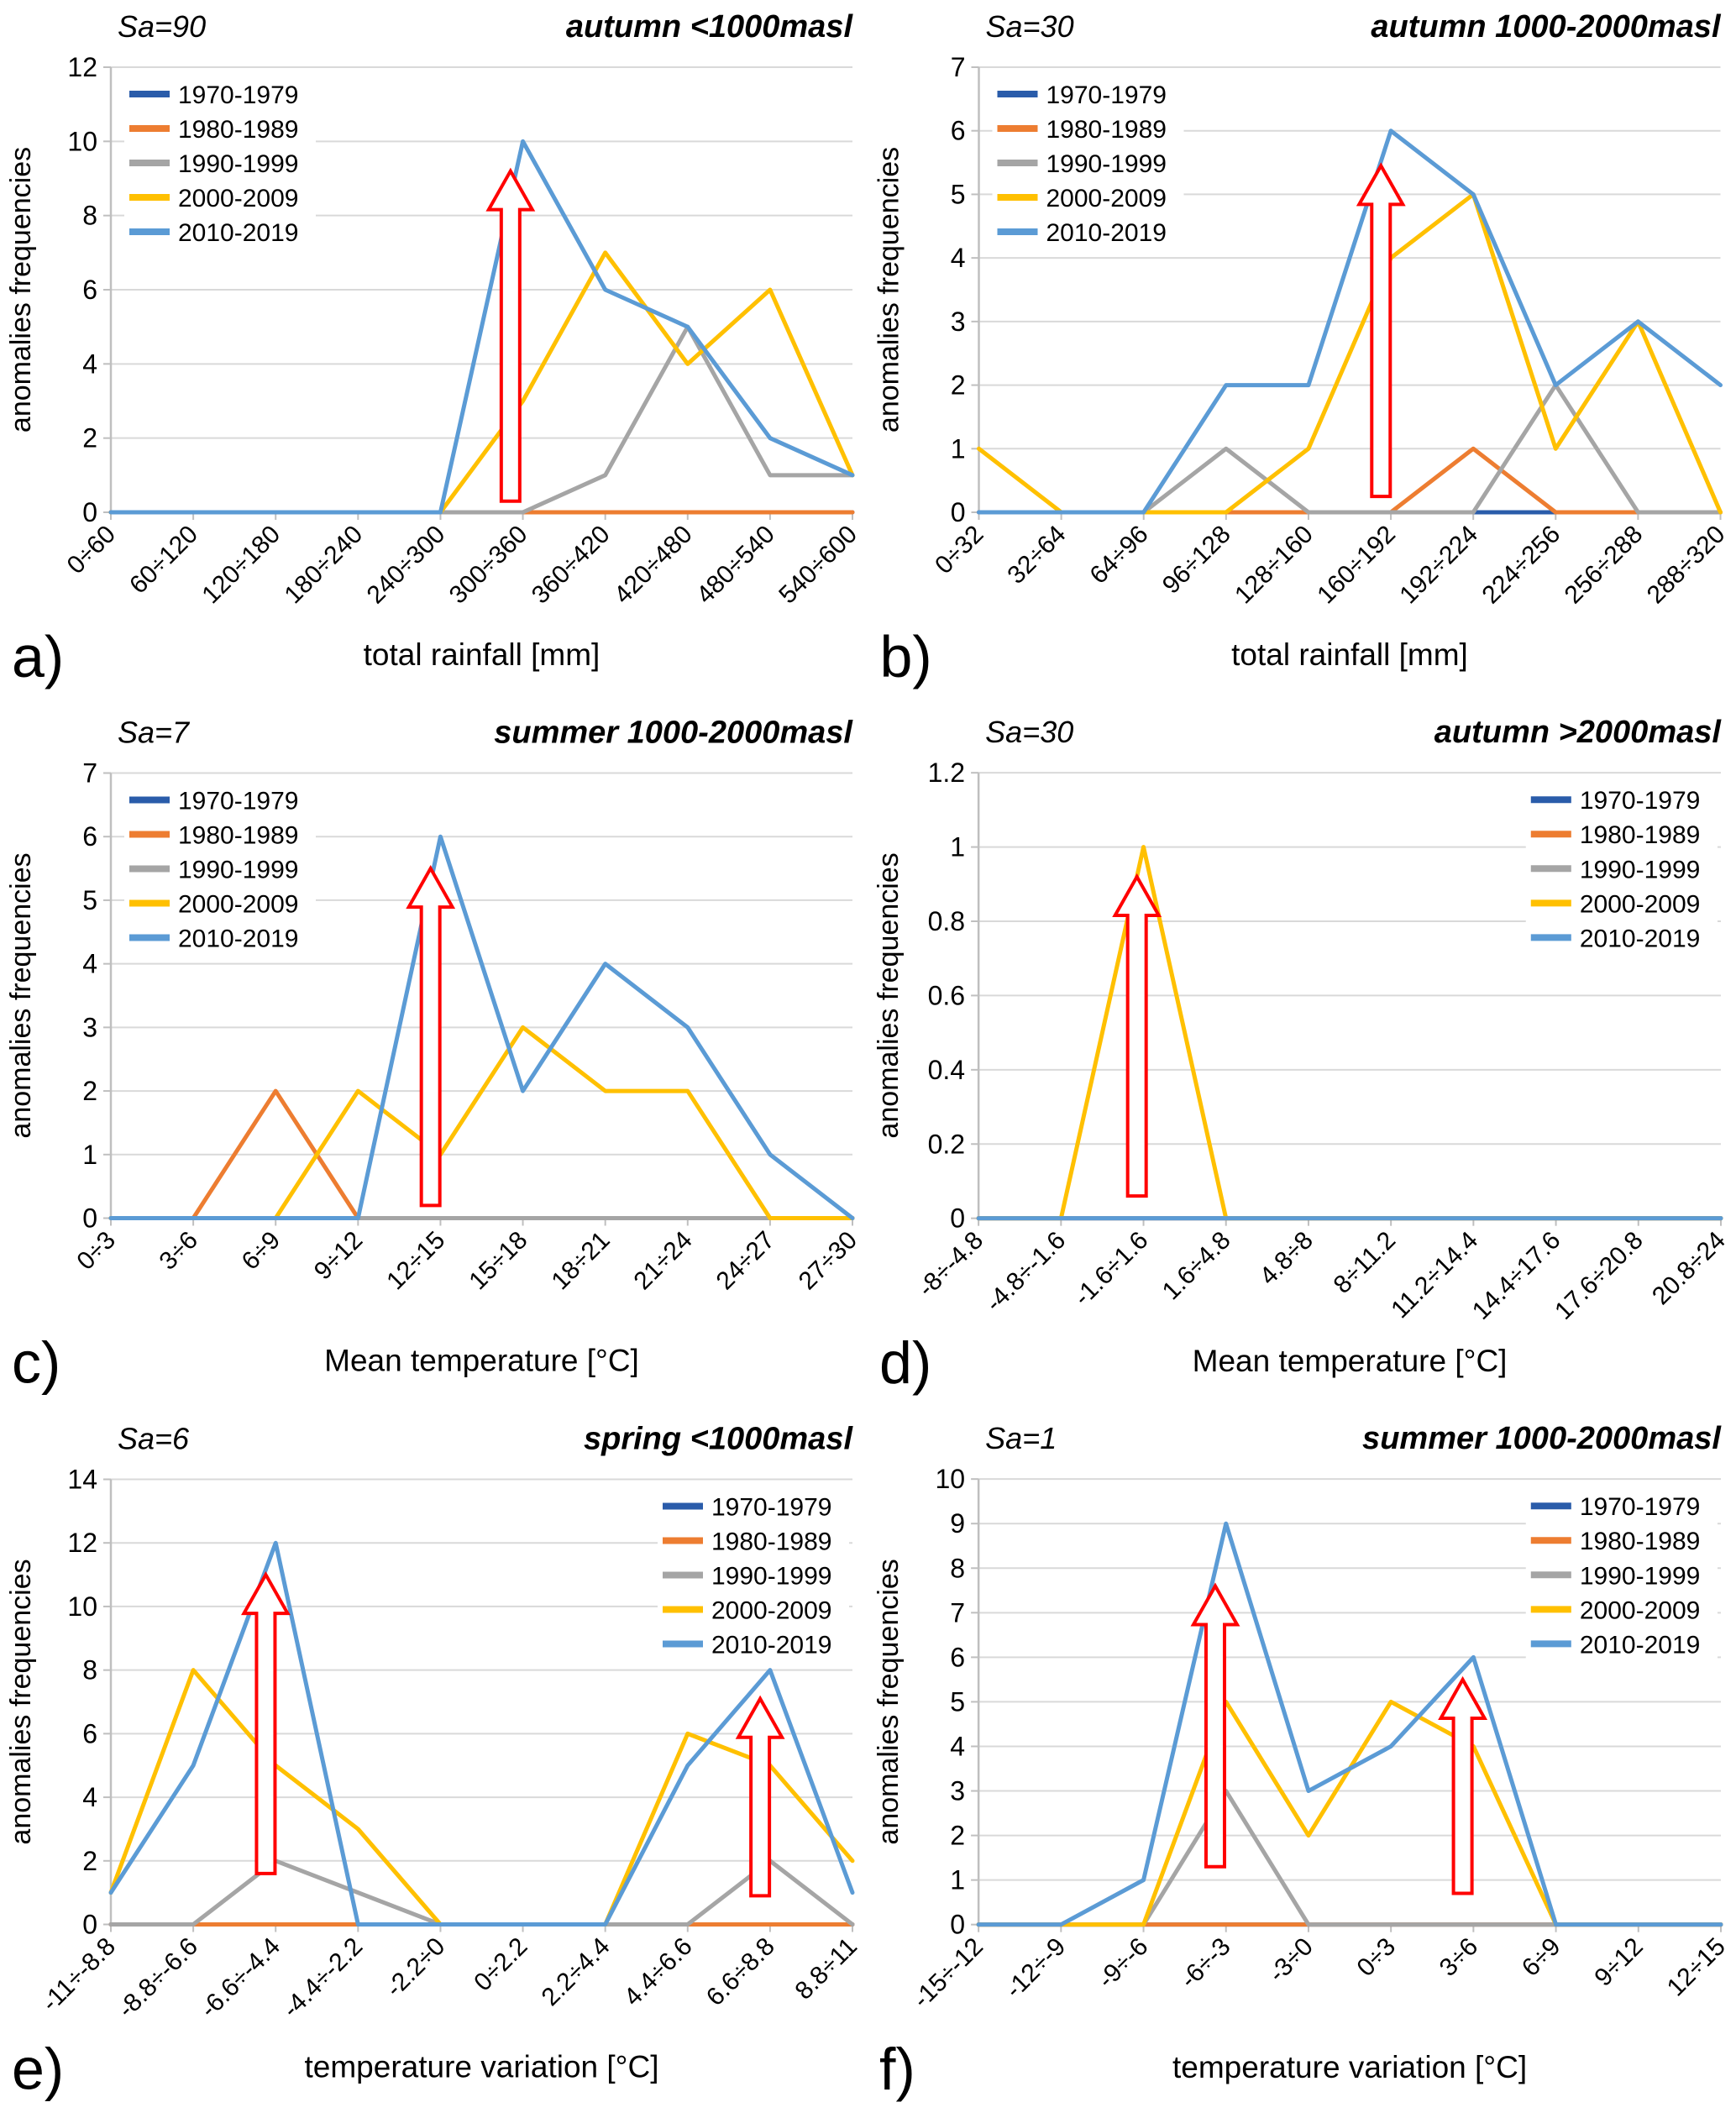  What do you see at coordinates (947, 1070) in the screenshot?
I see `y-tick-label: 0.4` at bounding box center [947, 1070].